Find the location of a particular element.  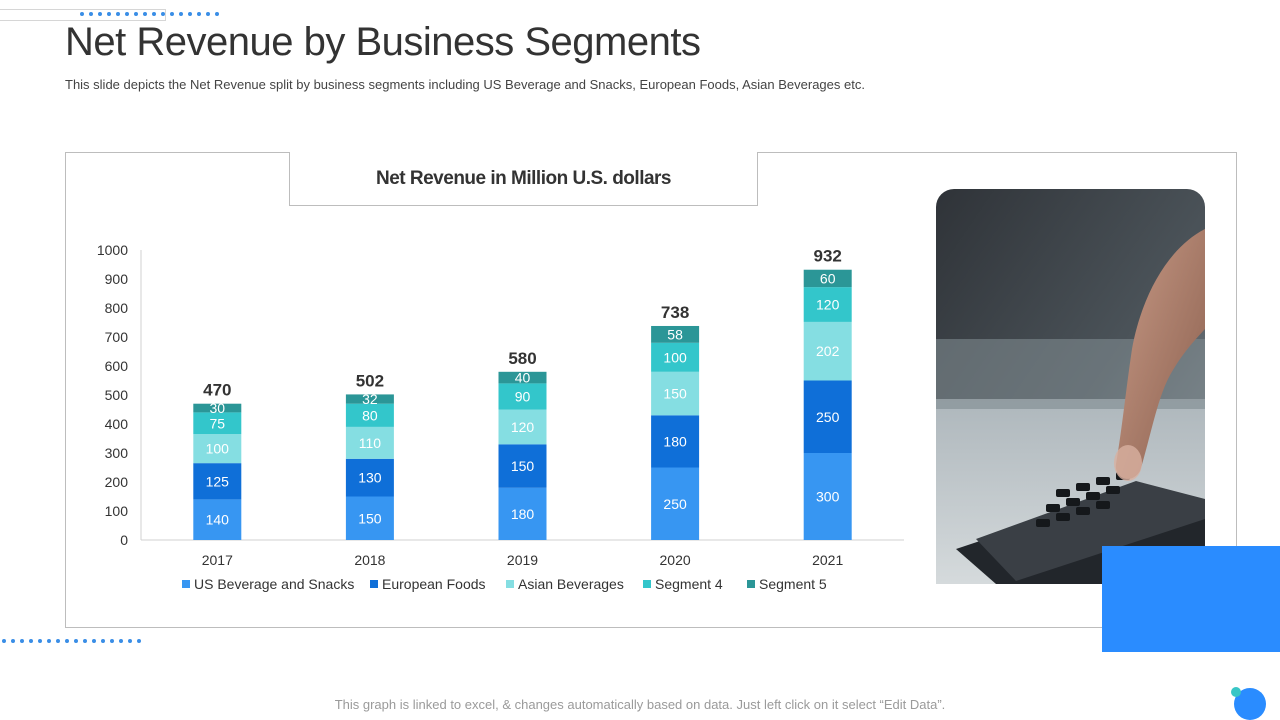

x-tick-label: 2020 is located at coordinates (675, 560).